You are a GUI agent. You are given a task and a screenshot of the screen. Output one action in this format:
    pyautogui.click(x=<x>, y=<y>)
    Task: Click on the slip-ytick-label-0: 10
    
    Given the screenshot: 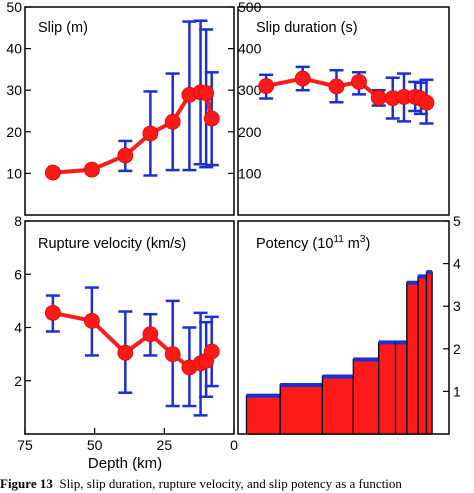 What is the action you would take?
    pyautogui.click(x=14, y=173)
    